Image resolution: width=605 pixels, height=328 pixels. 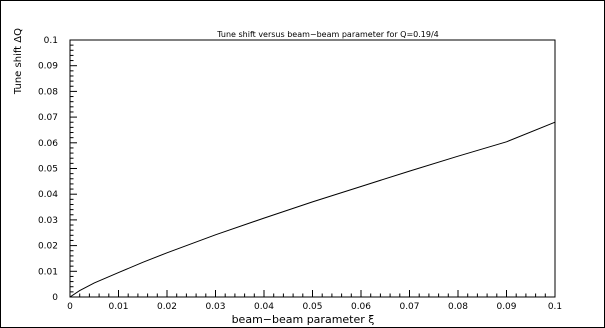 I want to click on x-axis-label: beam−beam parameter ξ, so click(x=303, y=319).